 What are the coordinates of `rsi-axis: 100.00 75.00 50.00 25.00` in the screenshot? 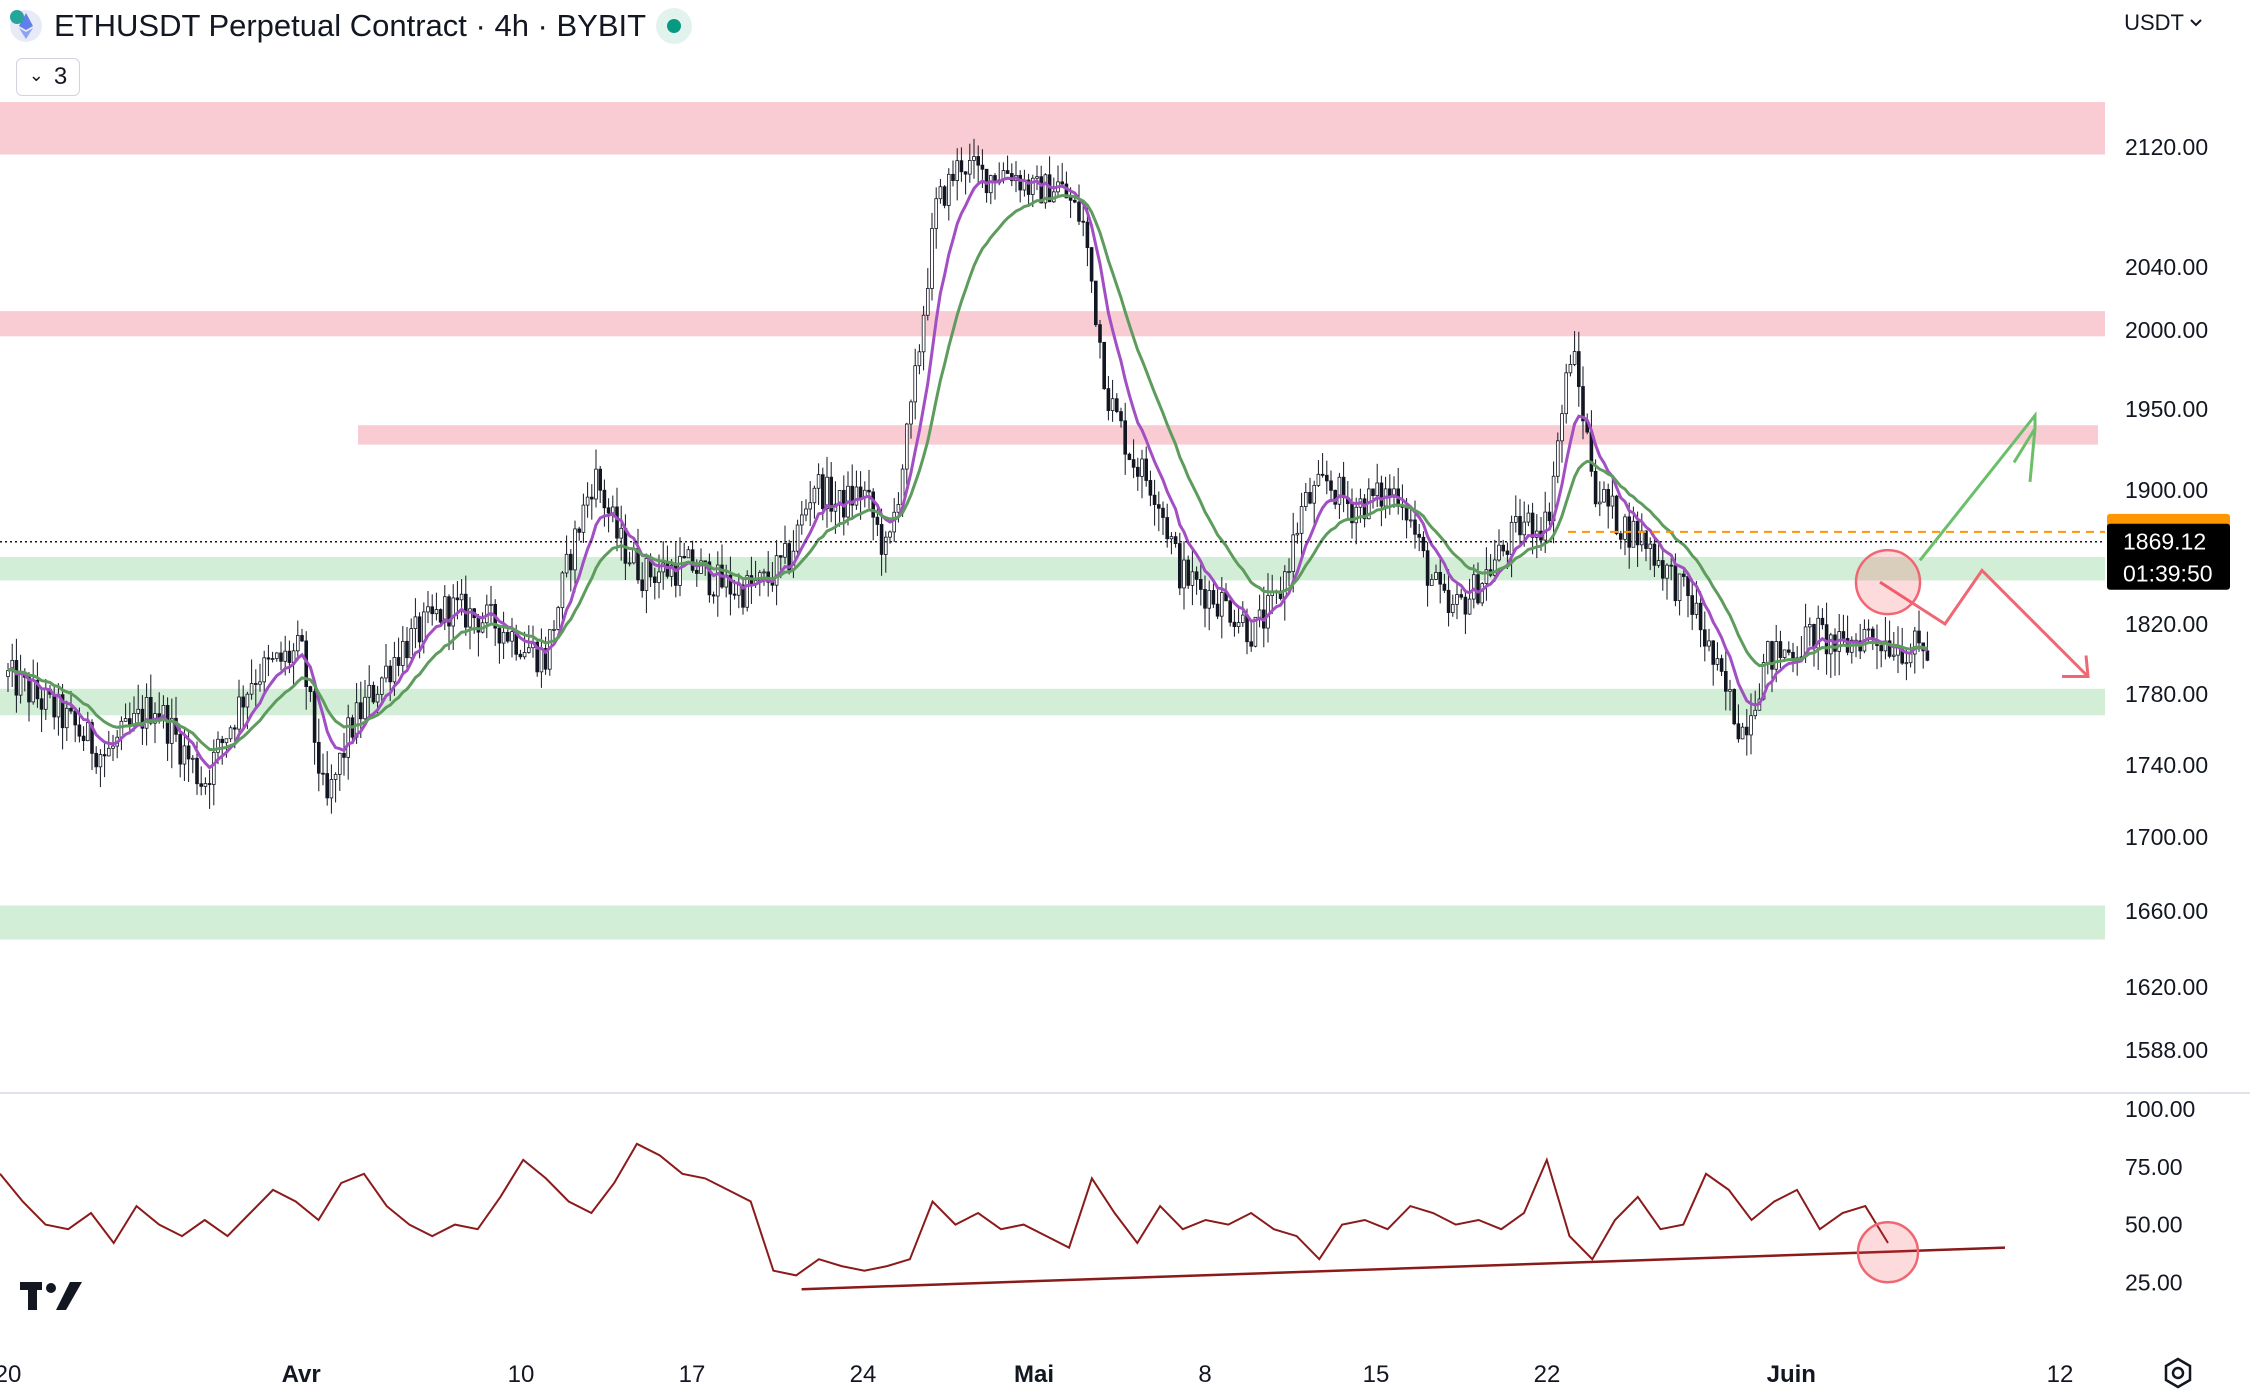 It's located at (2160, 1195).